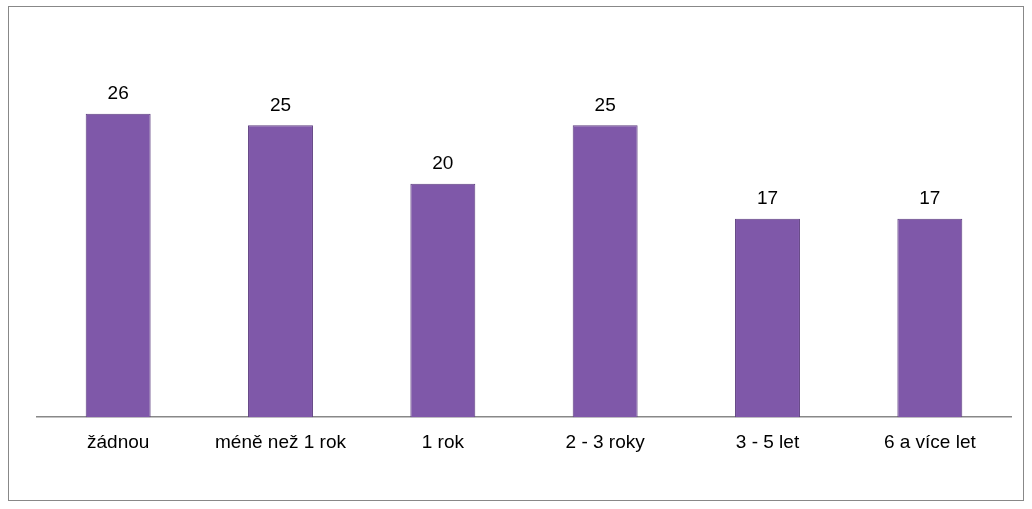 Image resolution: width=1032 pixels, height=509 pixels. I want to click on x-tick-label: 2 - 3 roky, so click(605, 441).